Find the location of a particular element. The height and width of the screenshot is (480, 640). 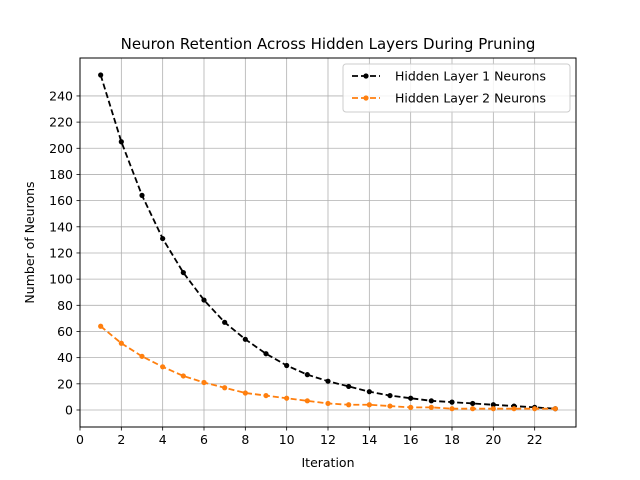

legend-box is located at coordinates (456, 88).